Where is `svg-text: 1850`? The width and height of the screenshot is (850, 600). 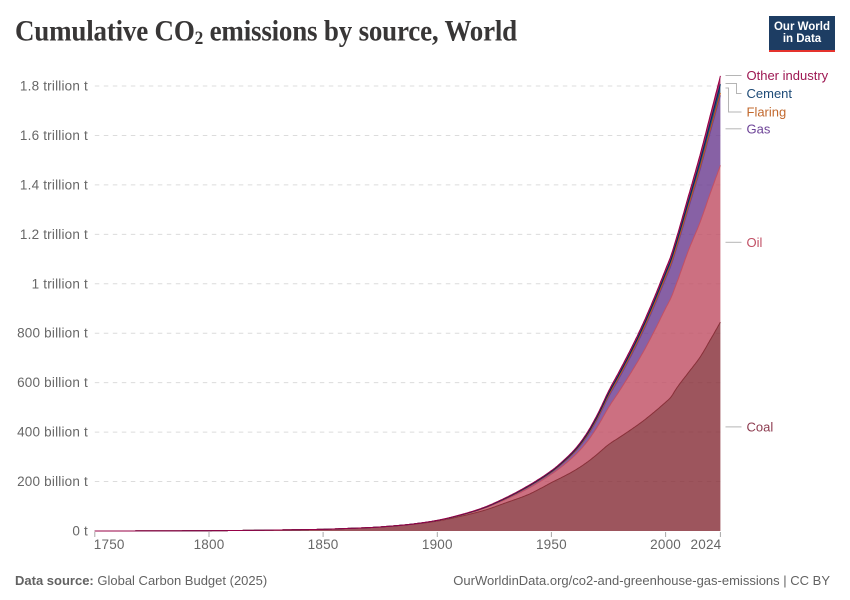 svg-text: 1850 is located at coordinates (323, 544).